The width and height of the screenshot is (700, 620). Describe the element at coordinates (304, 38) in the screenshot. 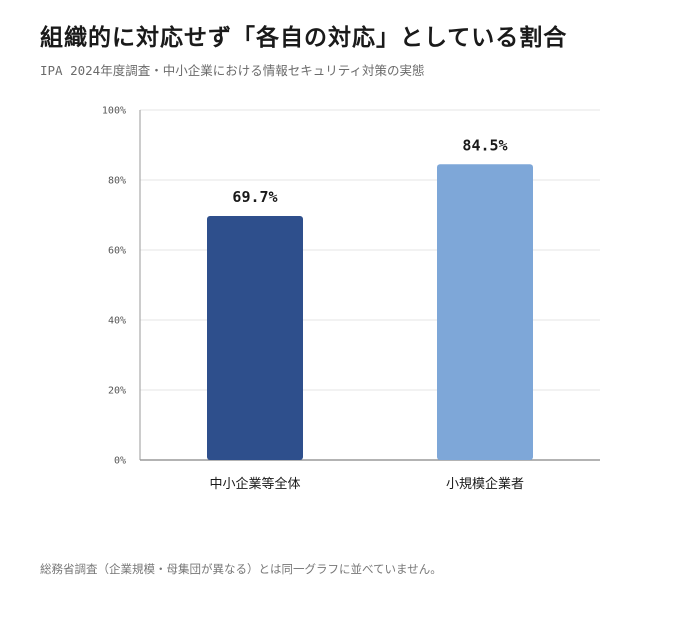

I see `chart-title: 組織的に対応せず「各自の対応」としている割合` at that location.